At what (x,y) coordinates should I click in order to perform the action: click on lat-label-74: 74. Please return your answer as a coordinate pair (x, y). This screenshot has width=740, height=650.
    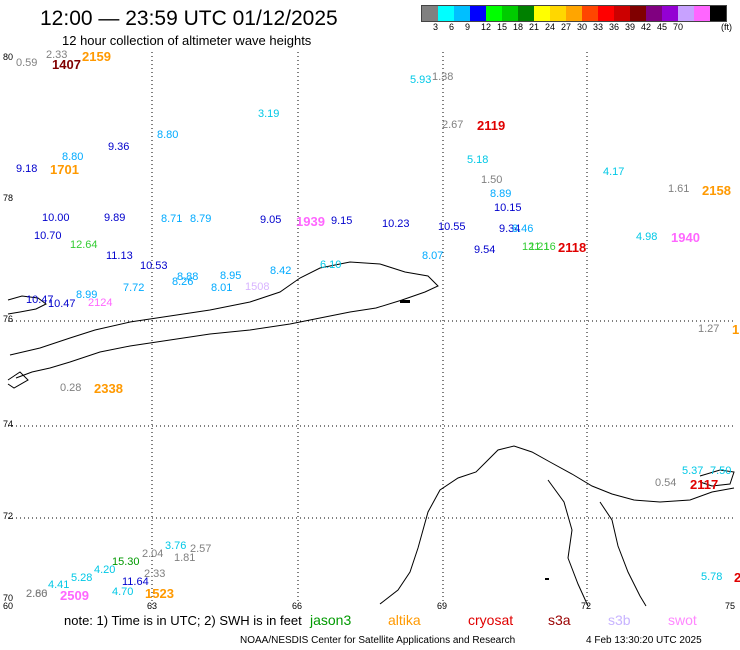
    Looking at the image, I should click on (8, 424).